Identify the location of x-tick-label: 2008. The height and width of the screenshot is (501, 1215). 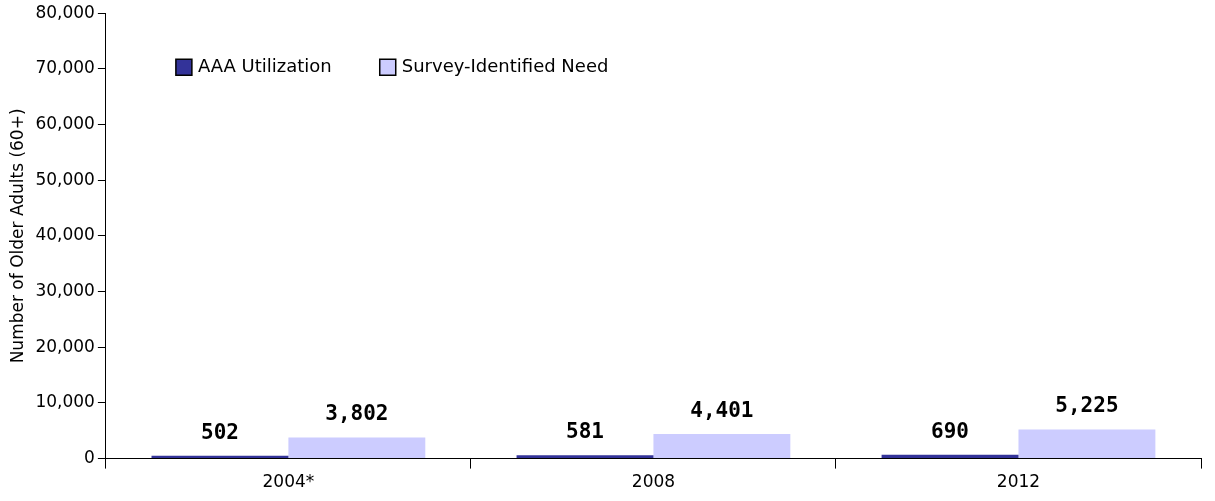
(653, 481).